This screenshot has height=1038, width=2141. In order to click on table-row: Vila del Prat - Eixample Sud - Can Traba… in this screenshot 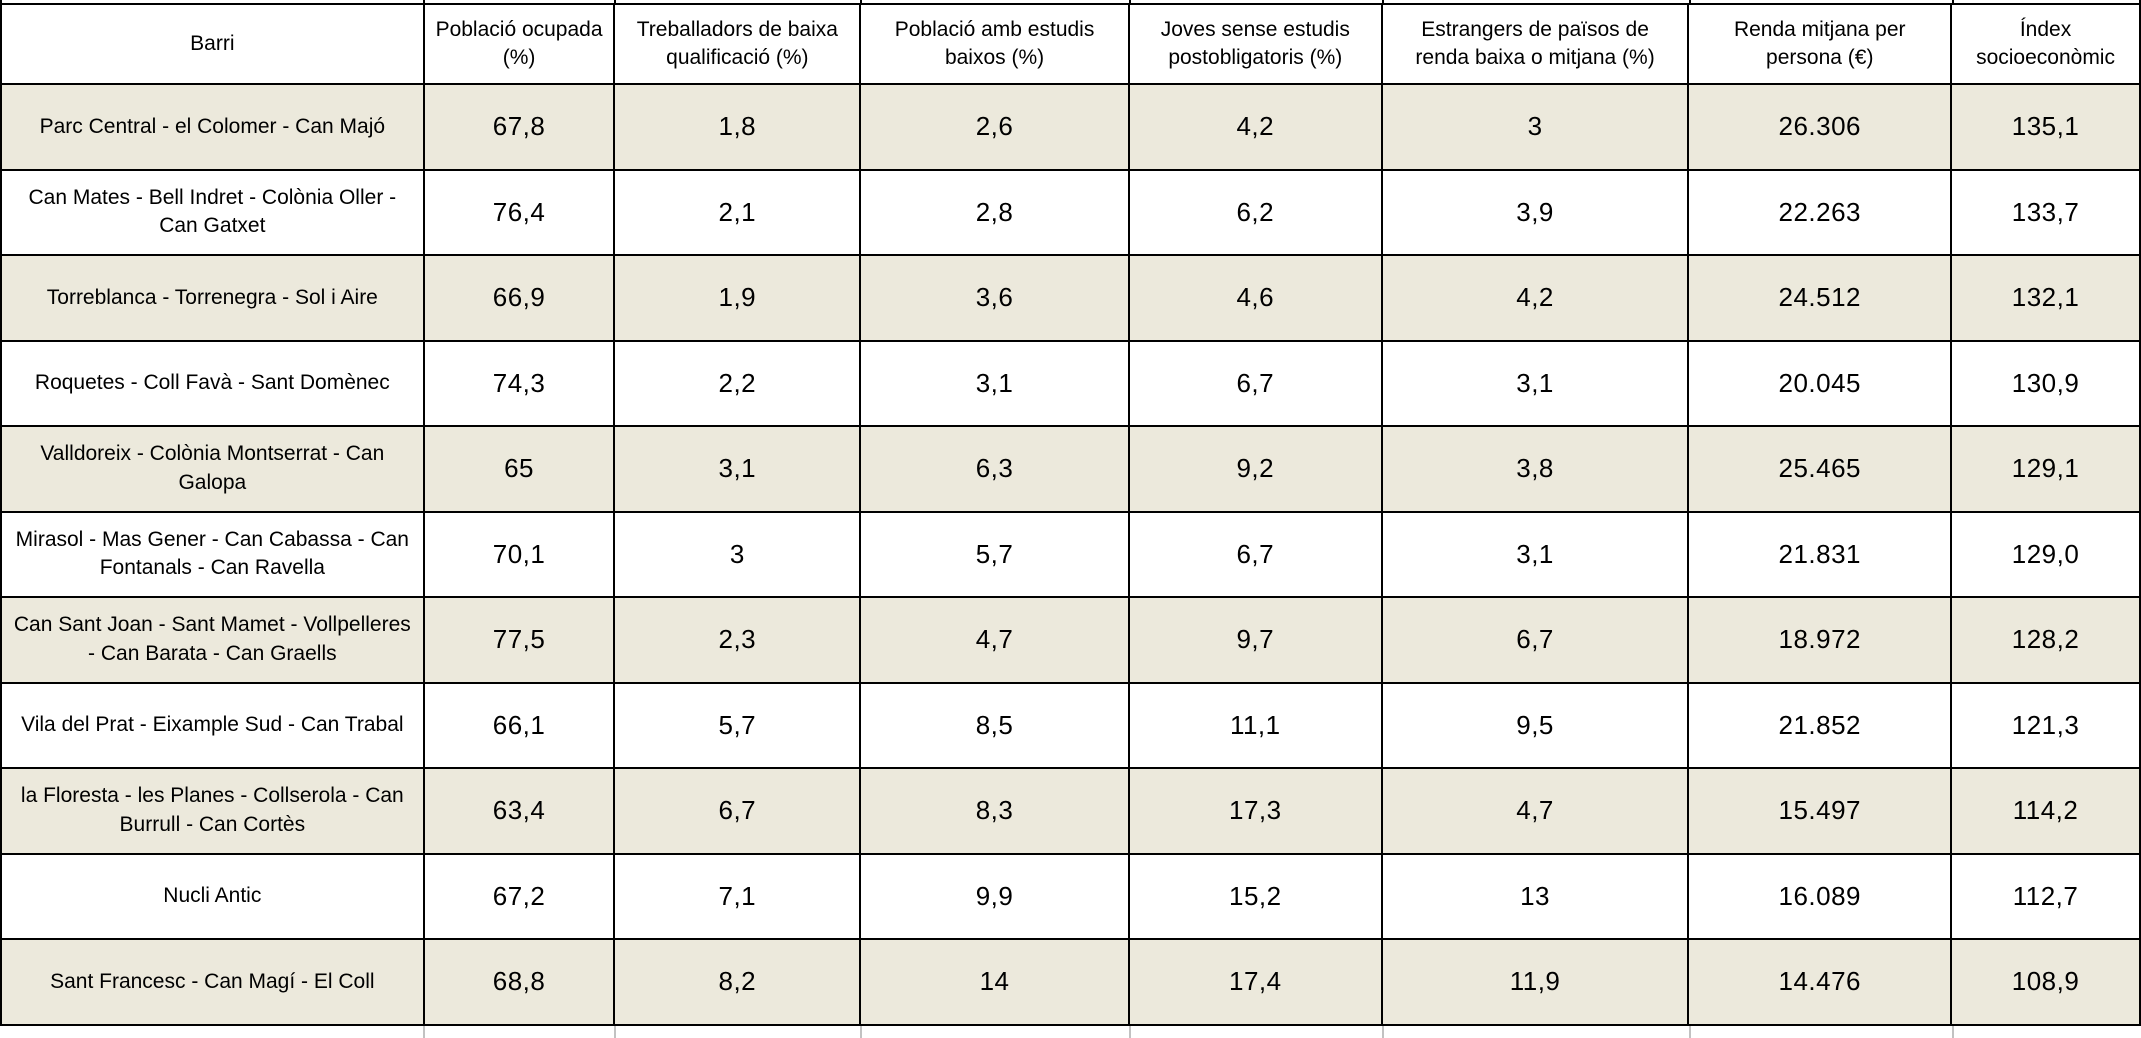, I will do `click(1070, 725)`.